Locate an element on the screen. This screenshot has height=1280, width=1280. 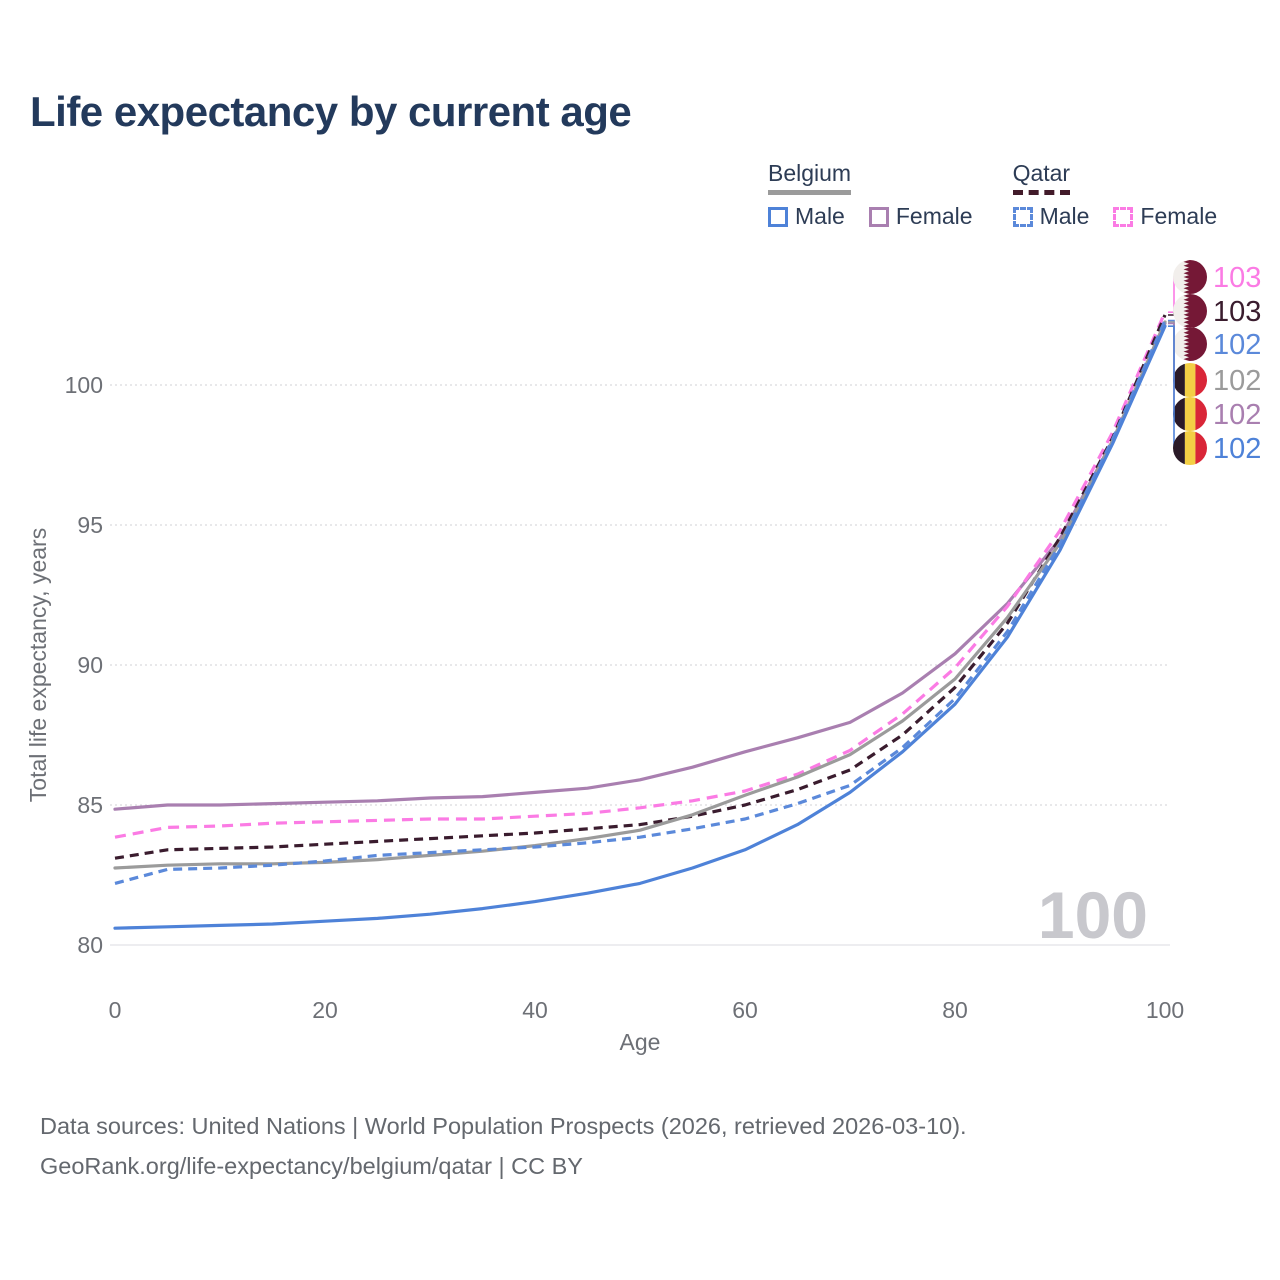
end-annotation-qatar-female: 103 is located at coordinates (1217, 277).